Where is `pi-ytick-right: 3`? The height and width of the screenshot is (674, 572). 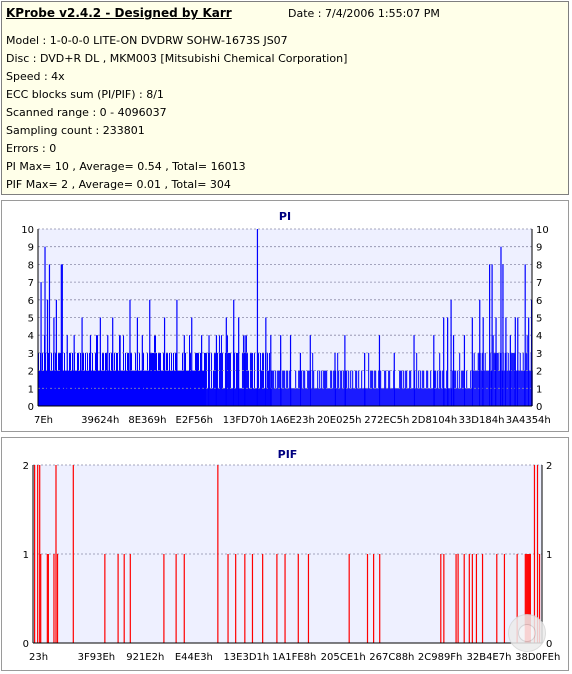
pi-ytick-right: 3 is located at coordinates (539, 354).